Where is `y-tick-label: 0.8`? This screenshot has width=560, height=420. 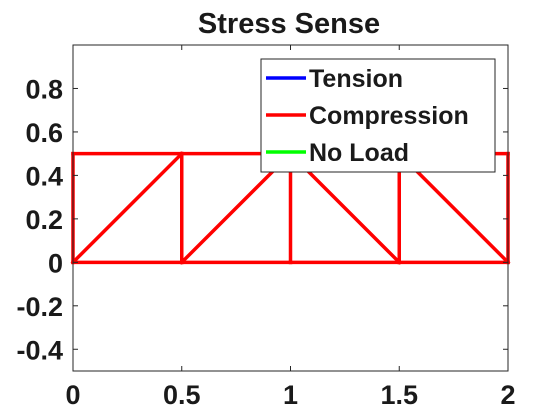
y-tick-label: 0.8 is located at coordinates (44, 89).